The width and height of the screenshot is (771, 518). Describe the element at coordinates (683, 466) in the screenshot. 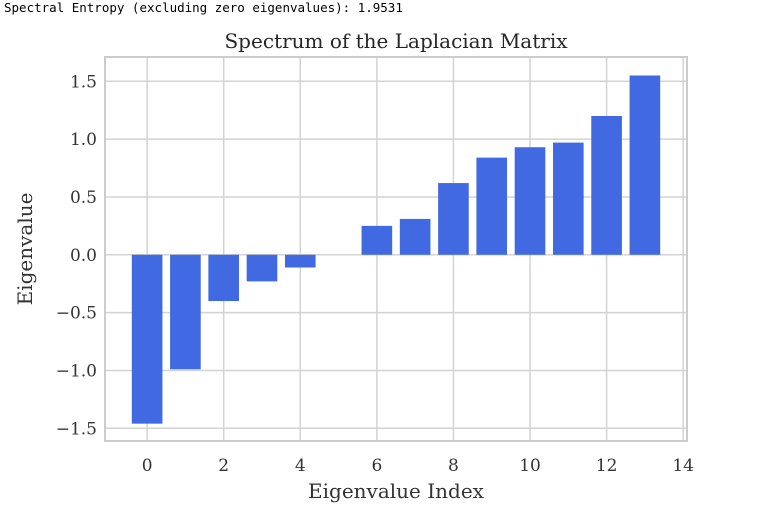

I see `x-tick-label: 14` at that location.